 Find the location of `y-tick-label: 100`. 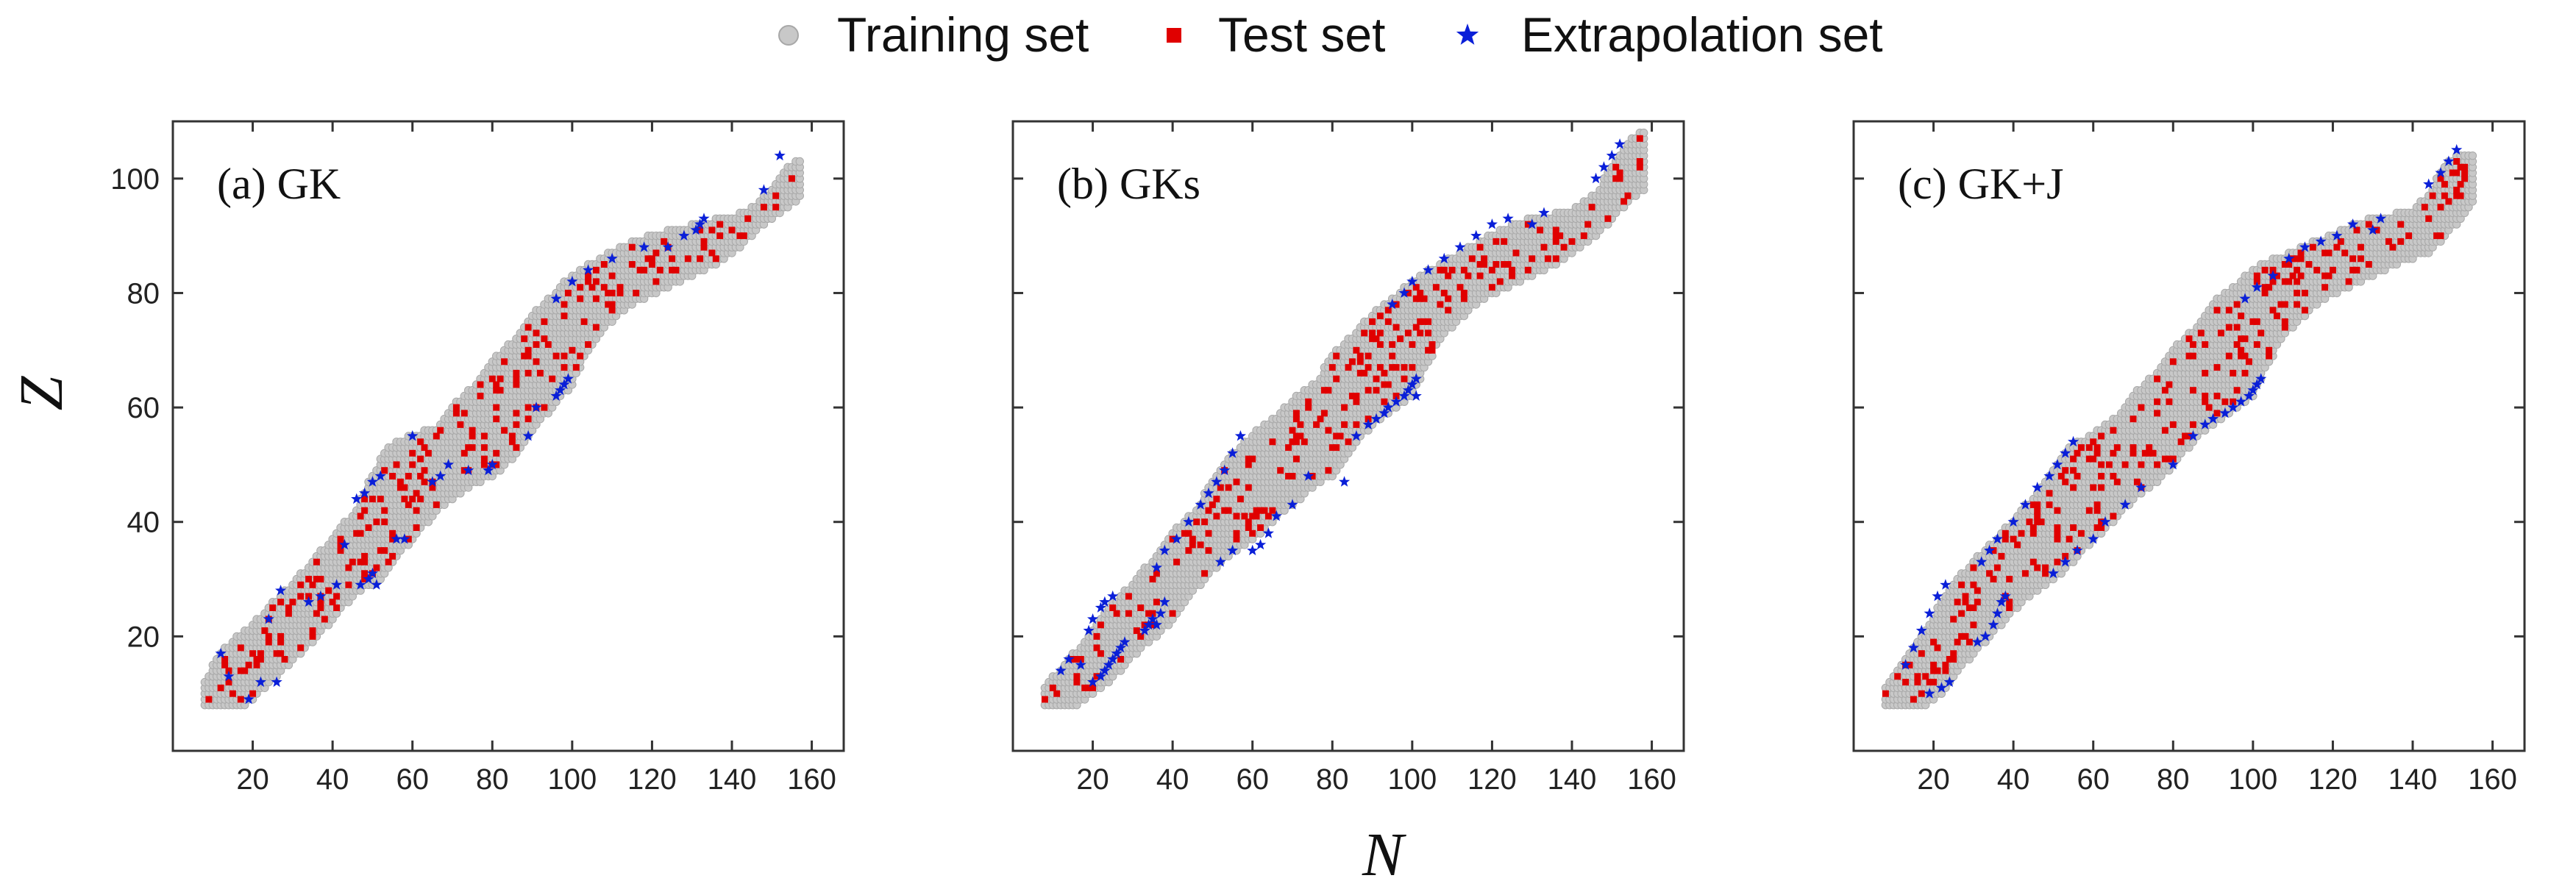

y-tick-label: 100 is located at coordinates (135, 179).